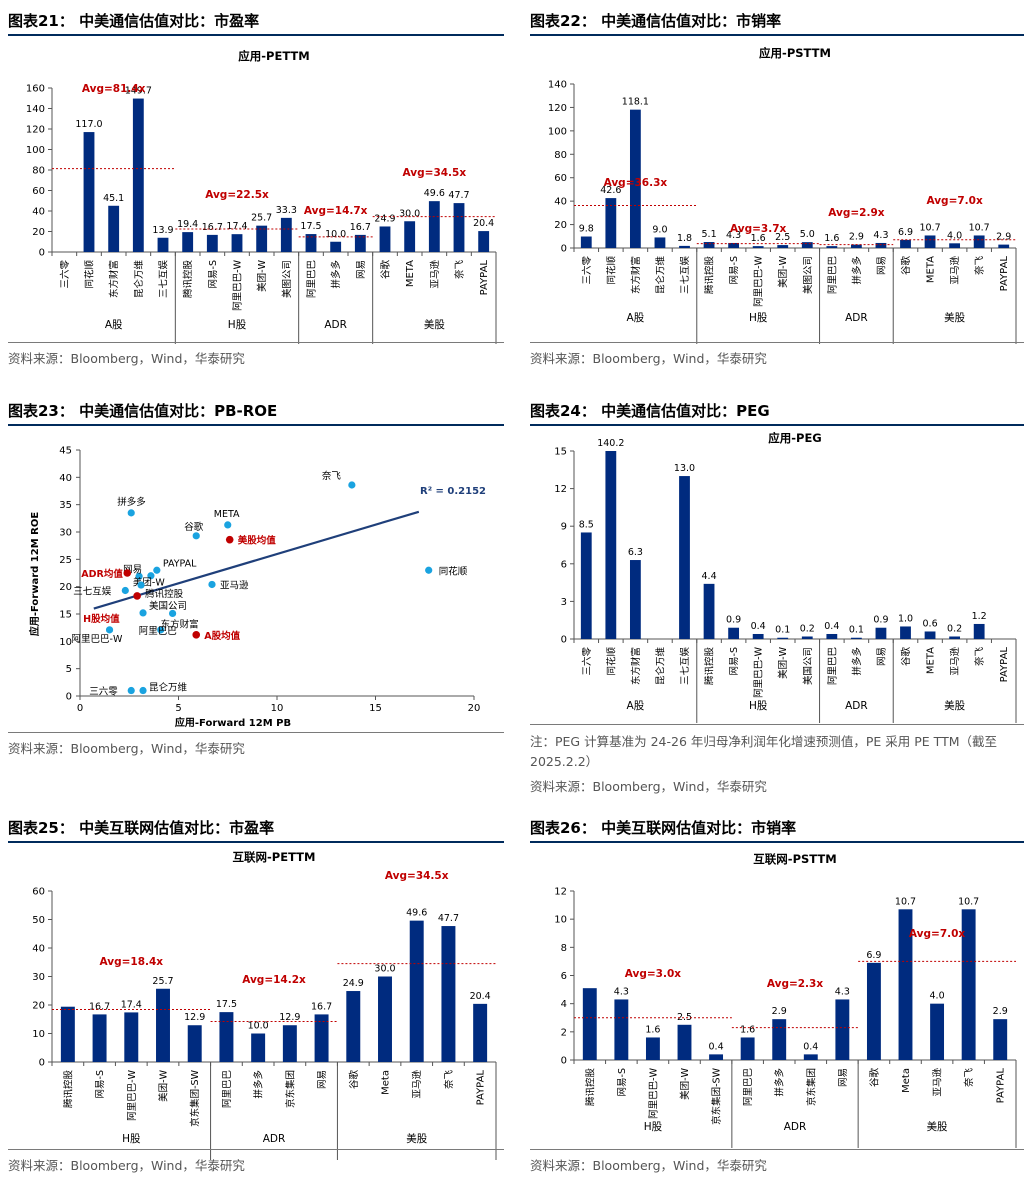 The width and height of the screenshot is (1030, 1183). What do you see at coordinates (808, 666) in the screenshot?
I see `category-label: 美国公司` at bounding box center [808, 666].